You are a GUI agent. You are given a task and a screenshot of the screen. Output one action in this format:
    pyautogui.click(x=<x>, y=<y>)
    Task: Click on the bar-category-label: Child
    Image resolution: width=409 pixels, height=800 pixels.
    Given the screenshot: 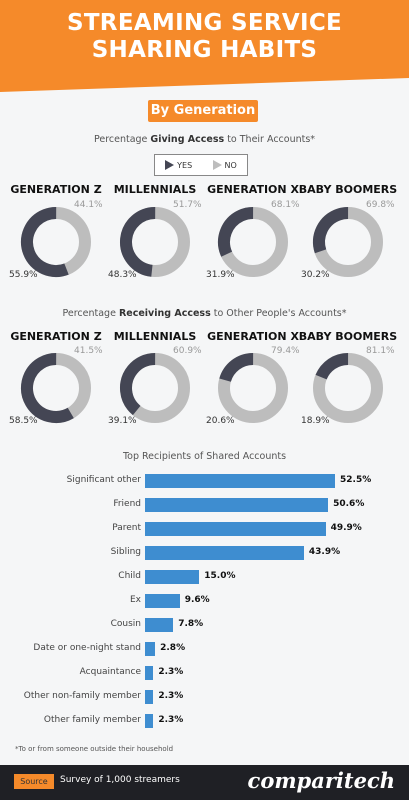 What is the action you would take?
    pyautogui.click(x=129, y=576)
    